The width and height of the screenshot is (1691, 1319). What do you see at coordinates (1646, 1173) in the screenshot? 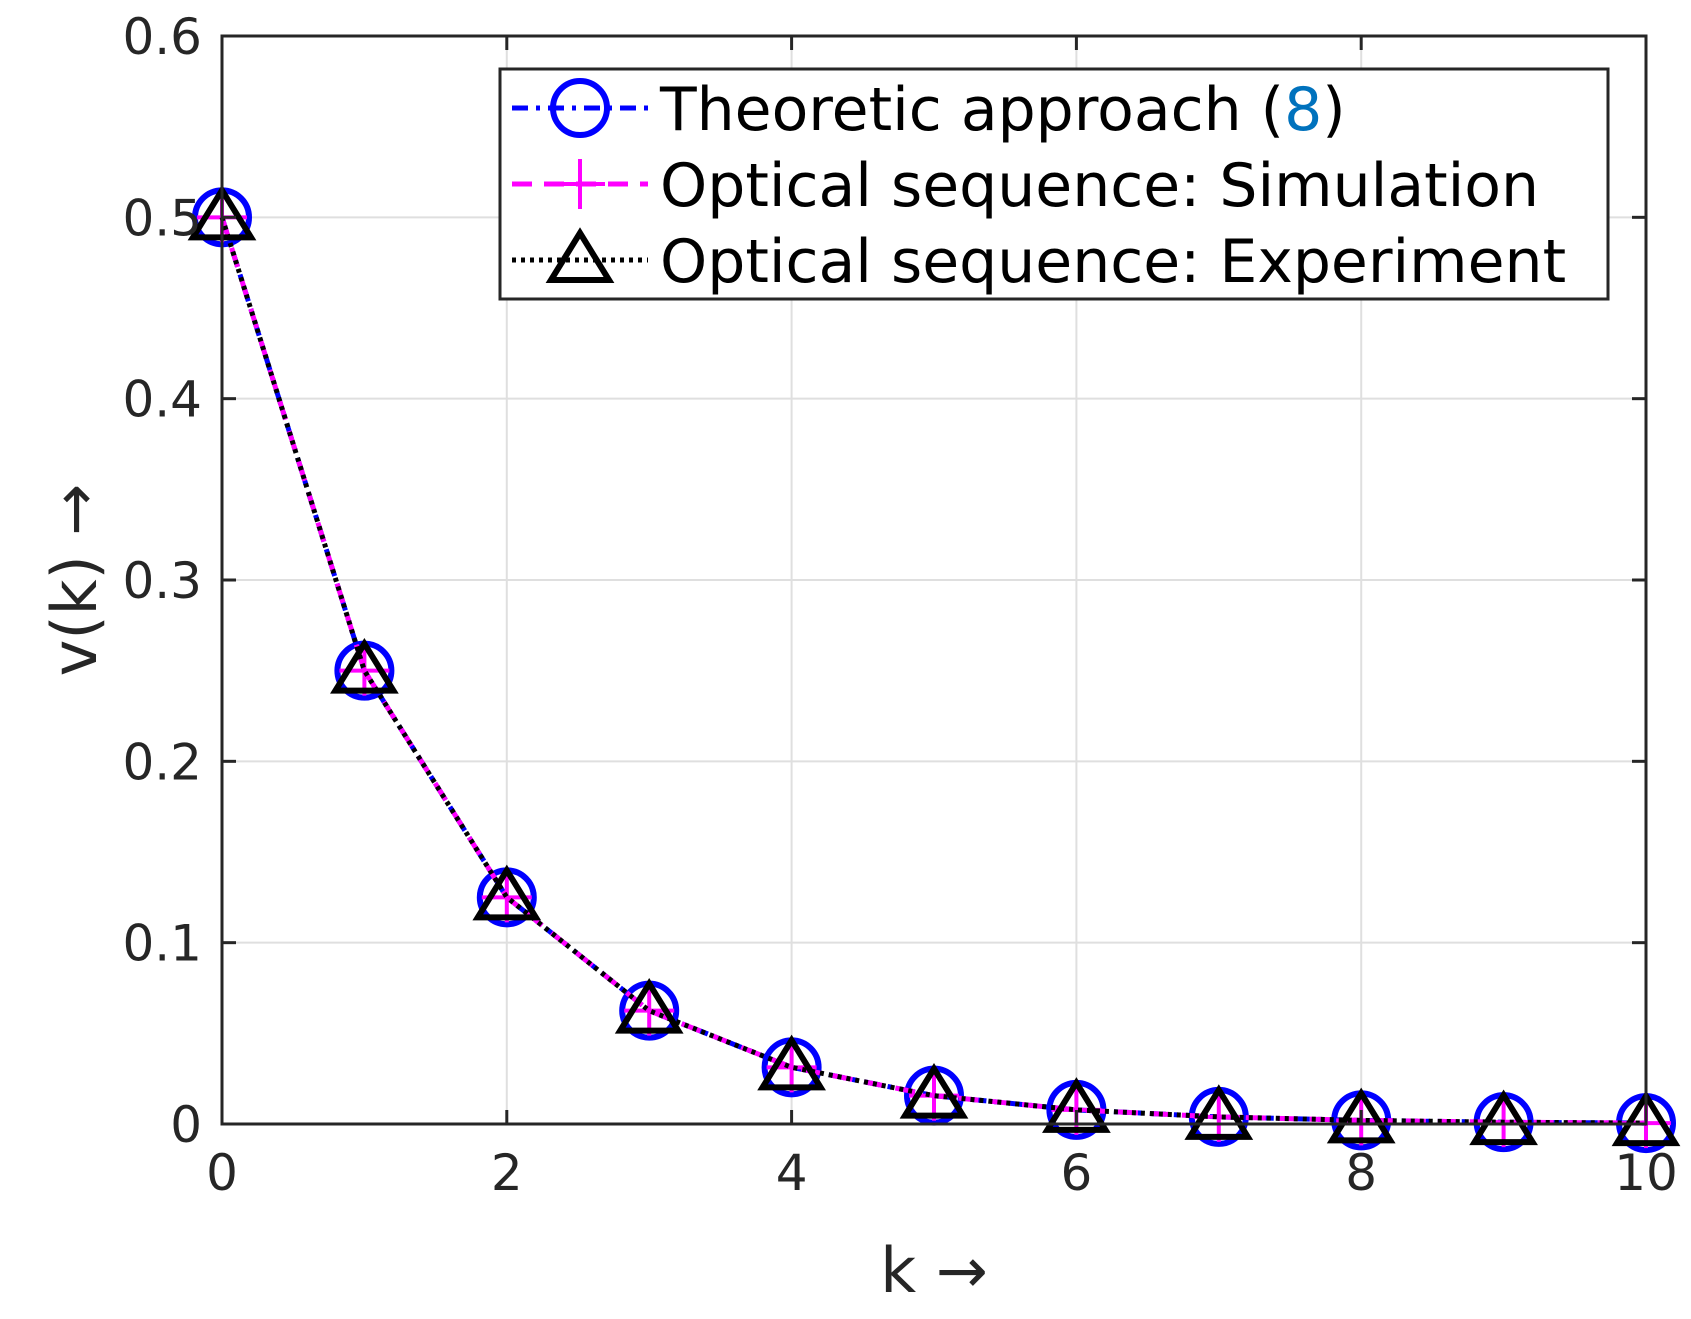
I see `x-tick-label: 10` at bounding box center [1646, 1173].